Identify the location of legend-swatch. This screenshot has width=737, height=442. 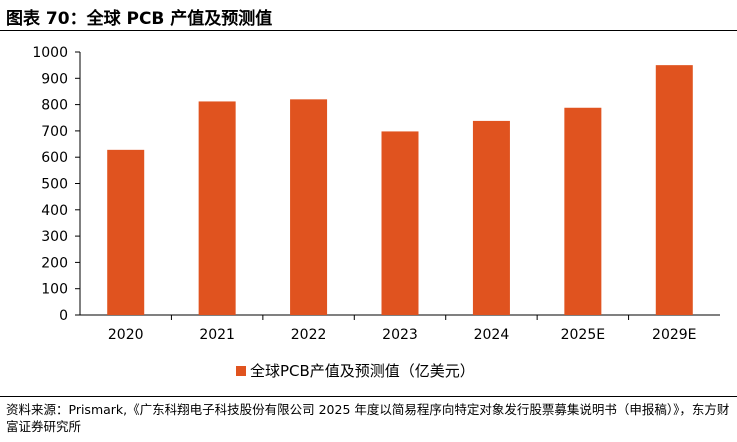
(241, 370).